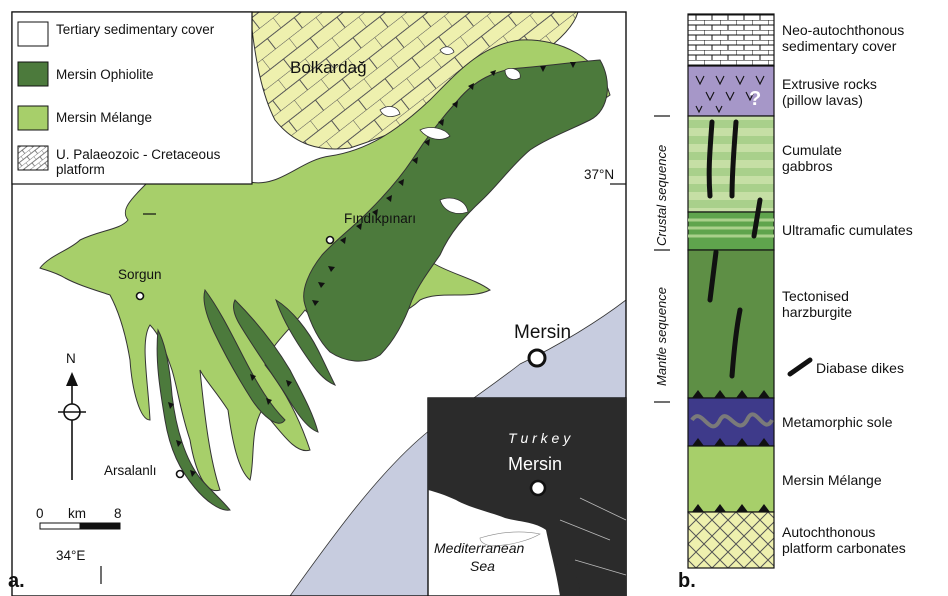 This screenshot has height=596, width=948. What do you see at coordinates (847, 230) in the screenshot?
I see `label-ultramafic: Ultramafic cumulates` at bounding box center [847, 230].